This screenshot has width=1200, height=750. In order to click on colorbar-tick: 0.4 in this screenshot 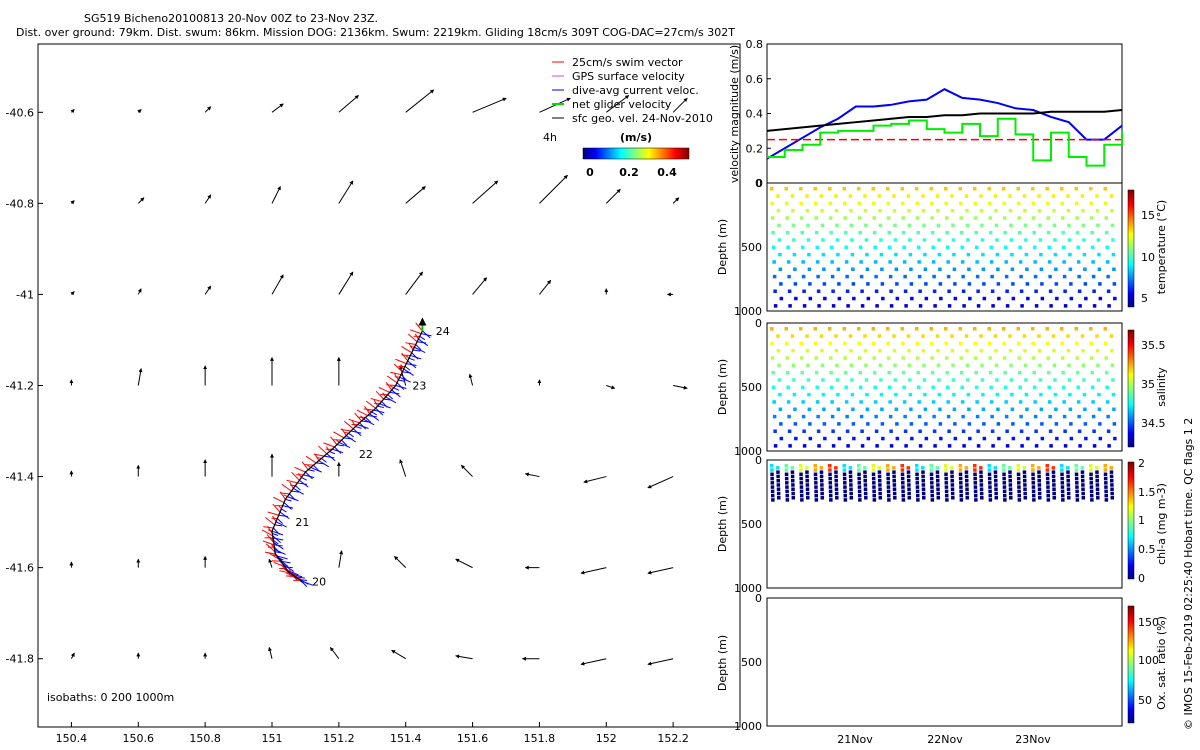, I will do `click(667, 172)`.